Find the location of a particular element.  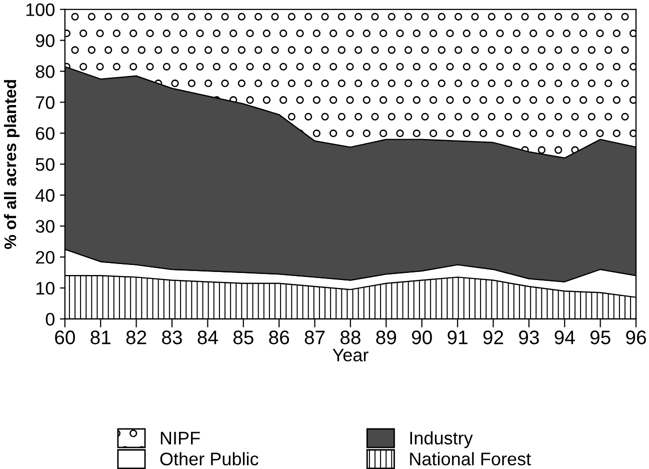

legend-label: NIPF is located at coordinates (180, 438).